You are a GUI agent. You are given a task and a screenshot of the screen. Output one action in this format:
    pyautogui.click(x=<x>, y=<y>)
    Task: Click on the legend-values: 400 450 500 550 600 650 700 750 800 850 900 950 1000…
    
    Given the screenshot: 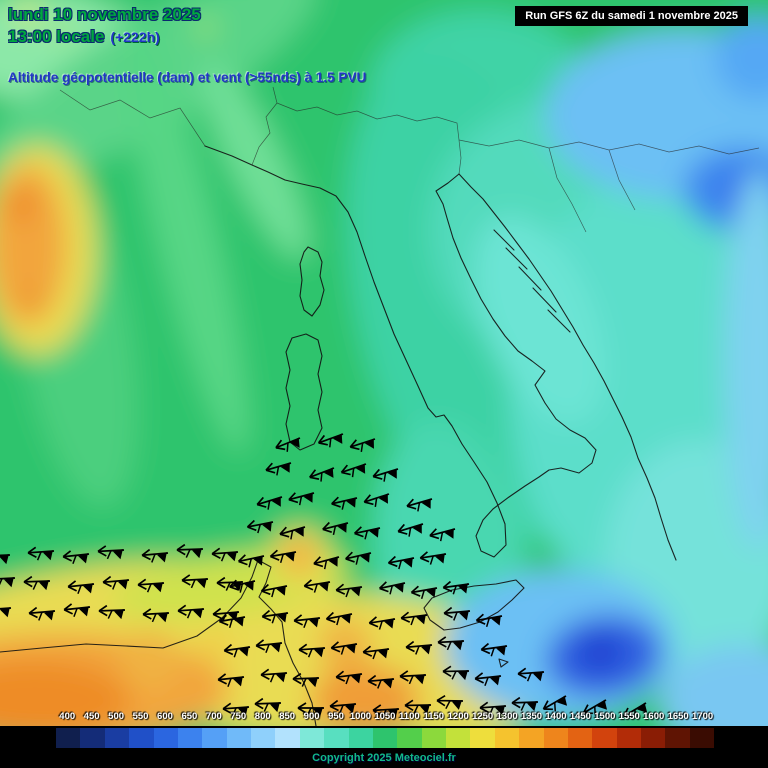 What is the action you would take?
    pyautogui.click(x=385, y=716)
    